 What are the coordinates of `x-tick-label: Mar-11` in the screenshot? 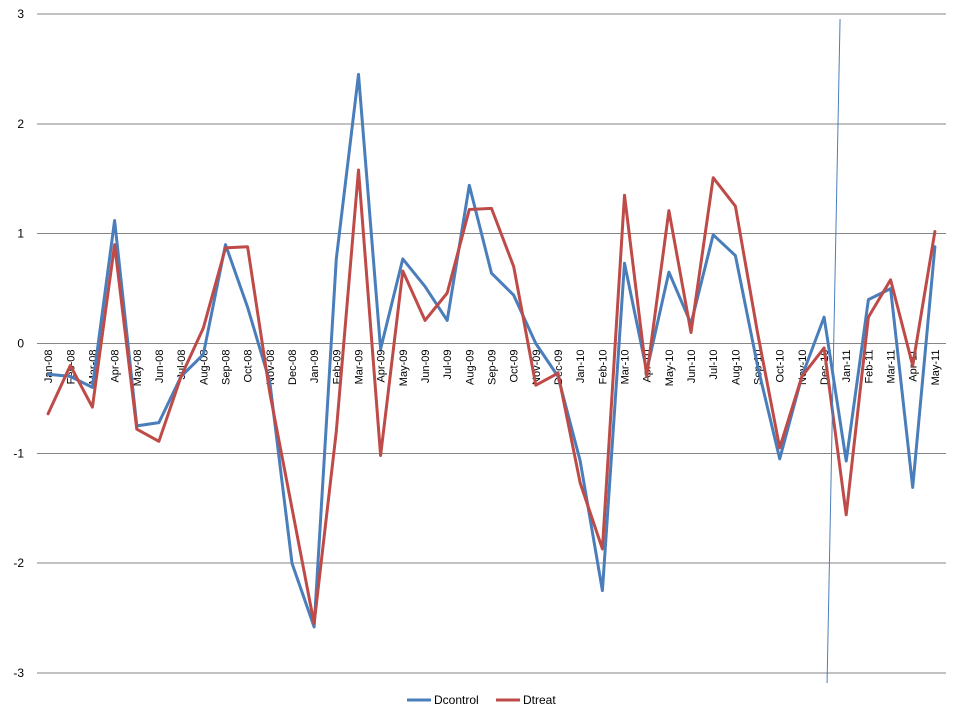 It's located at (892, 367).